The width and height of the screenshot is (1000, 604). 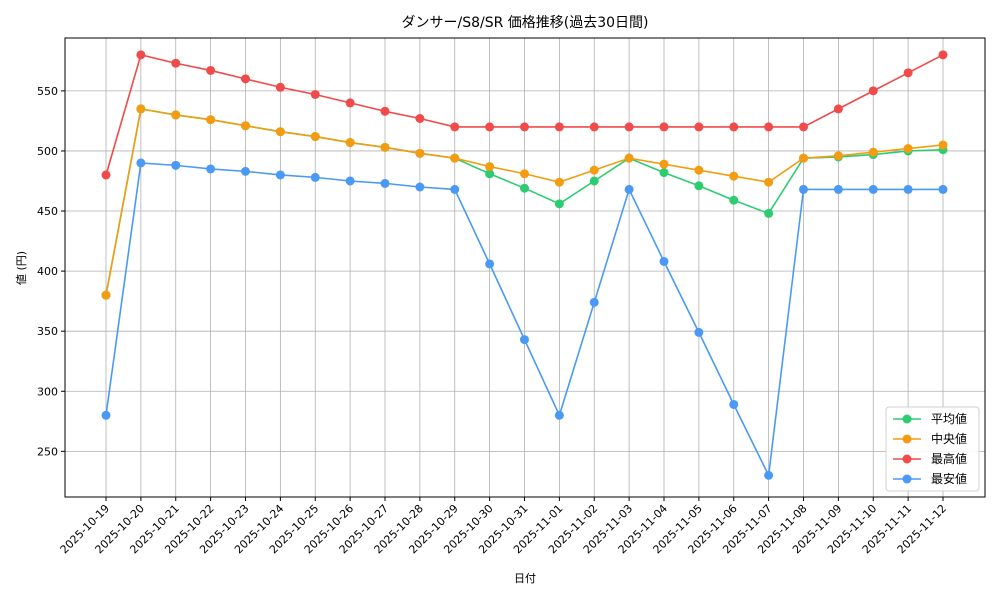 I want to click on legend-label: 最安値, so click(x=949, y=478).